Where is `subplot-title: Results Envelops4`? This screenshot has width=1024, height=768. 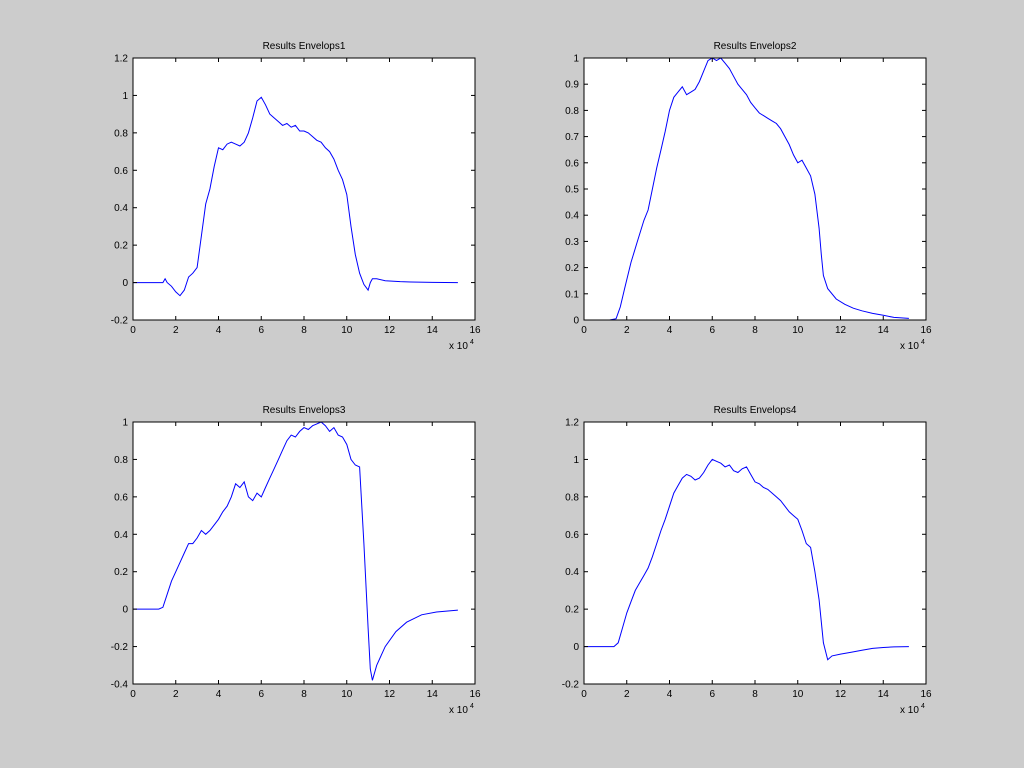
subplot-title: Results Envelops4 is located at coordinates (755, 410).